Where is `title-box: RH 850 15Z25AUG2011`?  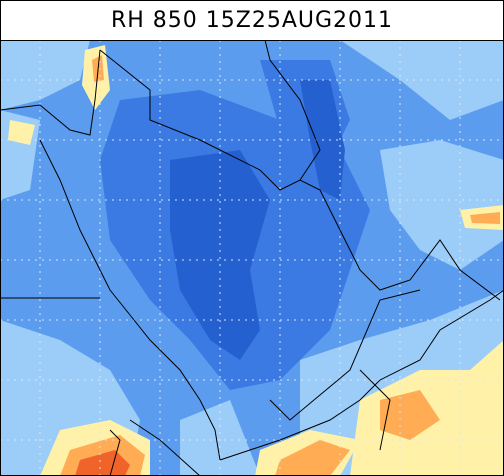 title-box: RH 850 15Z25AUG2011 is located at coordinates (252, 20).